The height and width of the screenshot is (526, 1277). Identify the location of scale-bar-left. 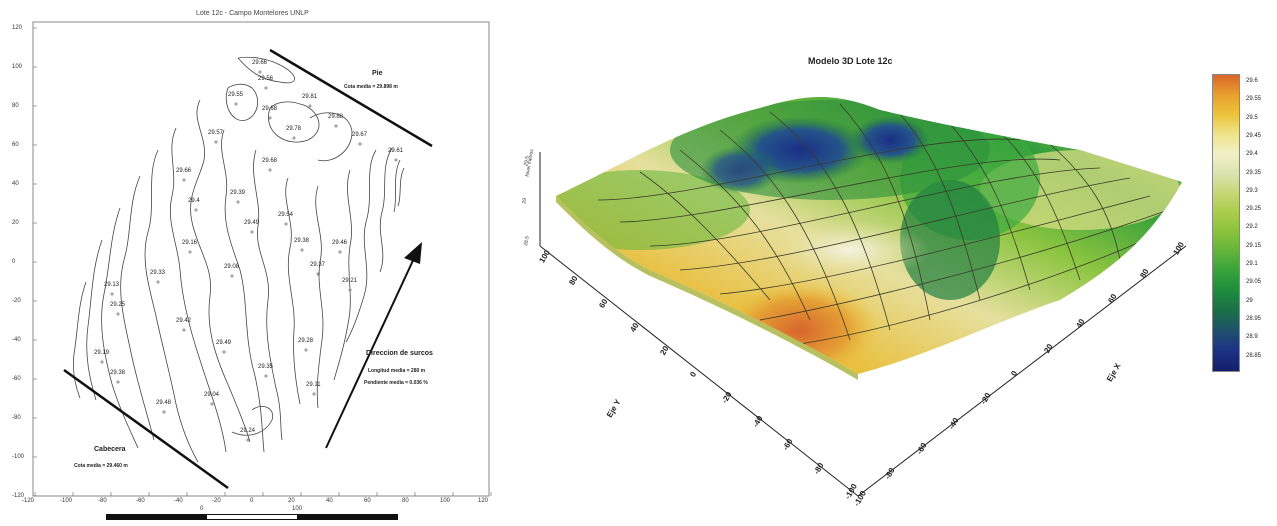
(156, 517).